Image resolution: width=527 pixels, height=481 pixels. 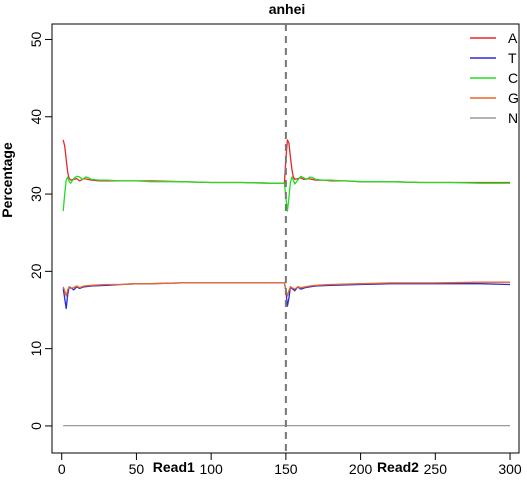 I want to click on read-label: Read2, so click(x=398, y=467).